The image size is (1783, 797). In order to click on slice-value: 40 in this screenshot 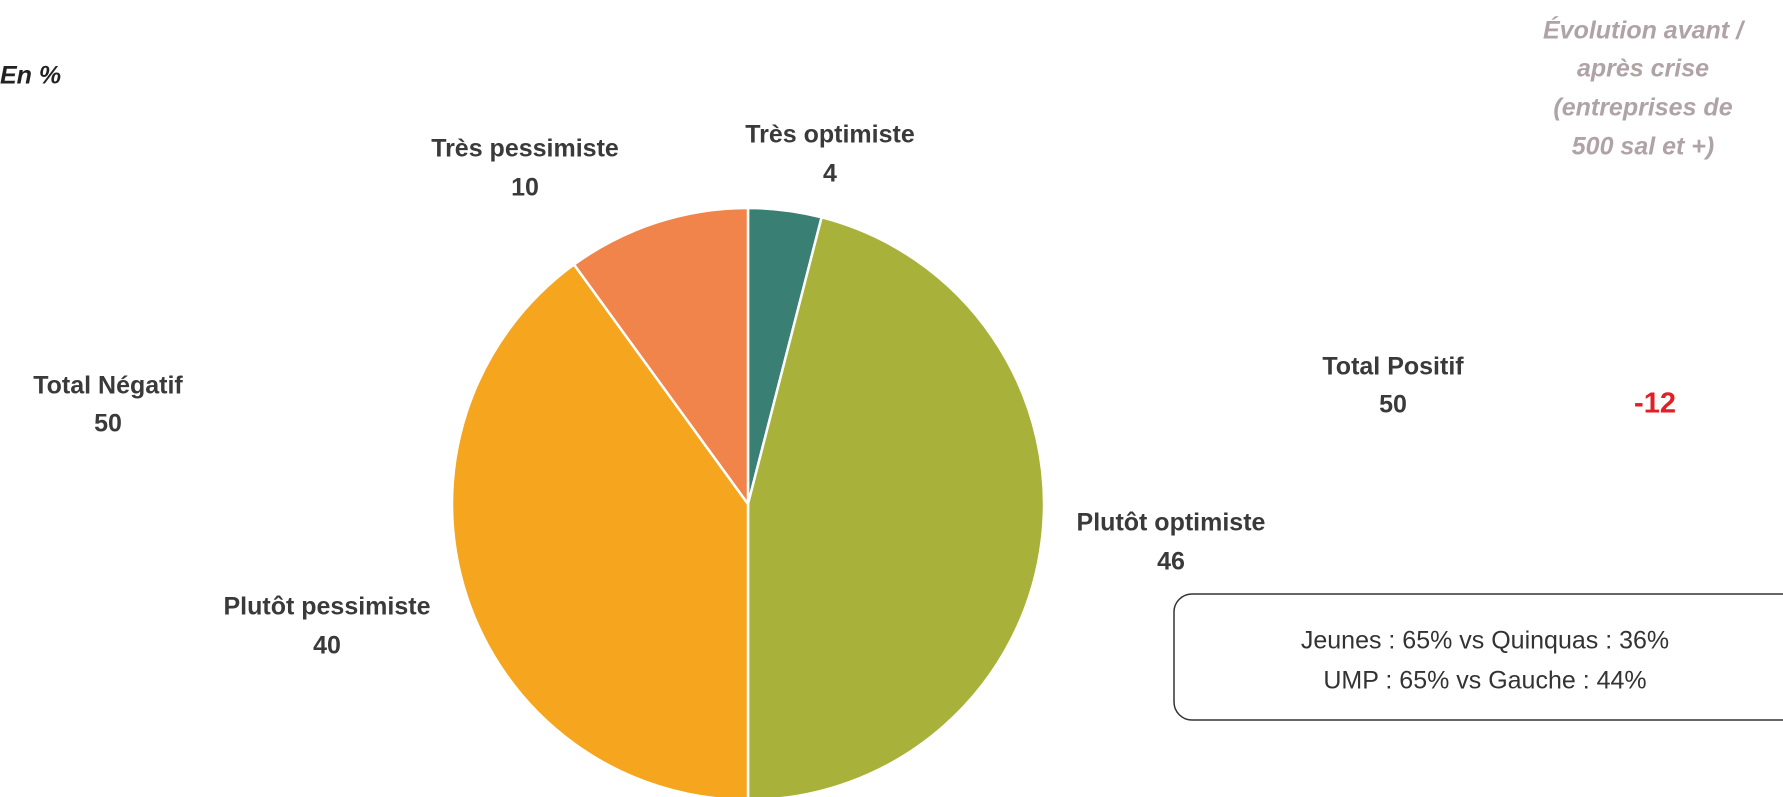, I will do `click(327, 646)`.